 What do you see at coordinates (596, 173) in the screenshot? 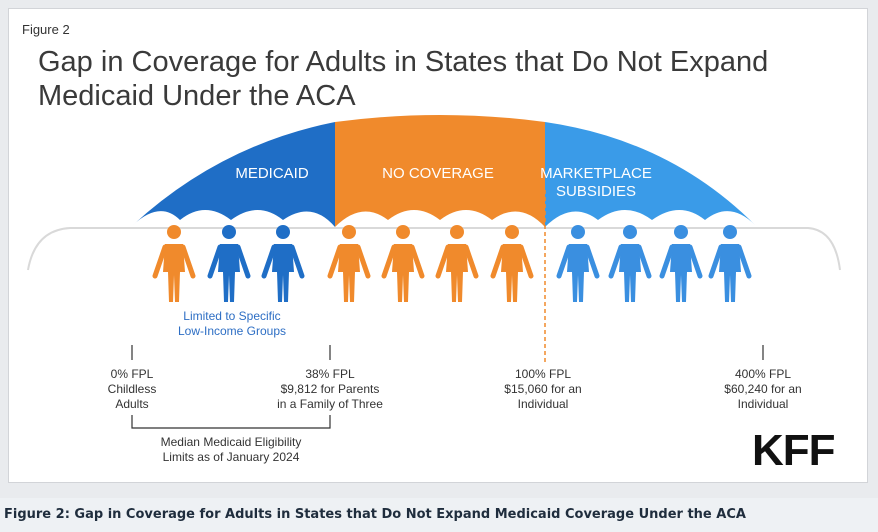
I see `marketplace-label-line-1: MARKETPLACE` at bounding box center [596, 173].